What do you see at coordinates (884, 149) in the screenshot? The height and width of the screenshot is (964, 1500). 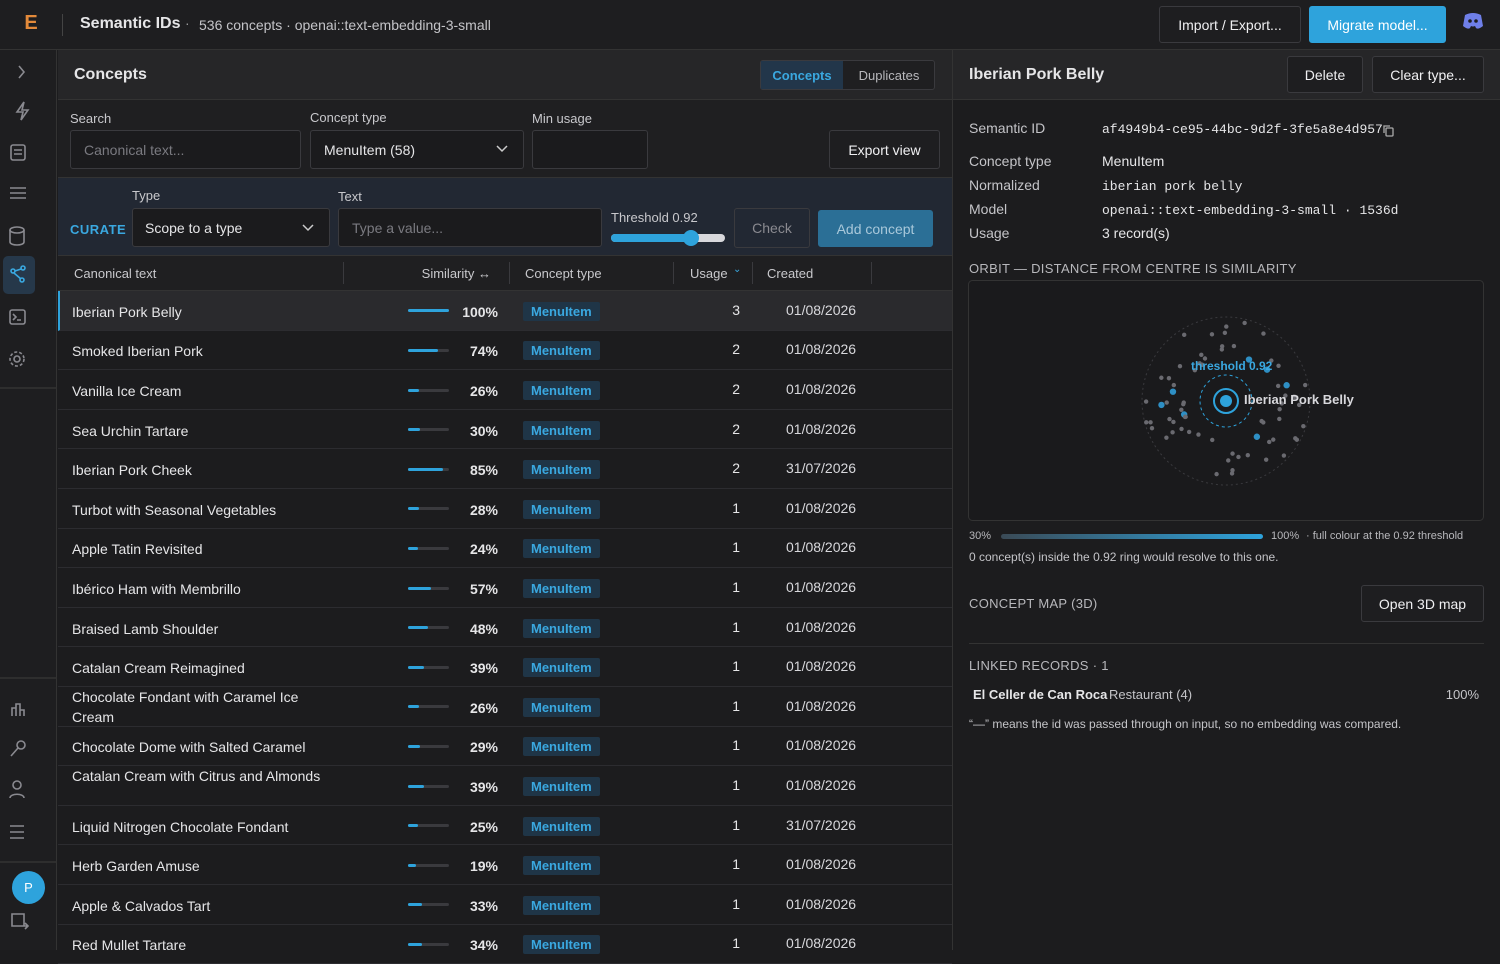 I see `export-button: Export view` at bounding box center [884, 149].